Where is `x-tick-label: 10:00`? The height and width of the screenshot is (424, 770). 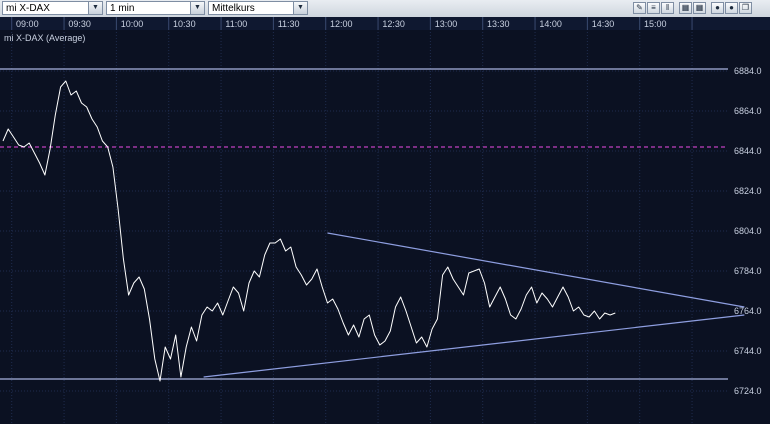 x-tick-label: 10:00 is located at coordinates (132, 24).